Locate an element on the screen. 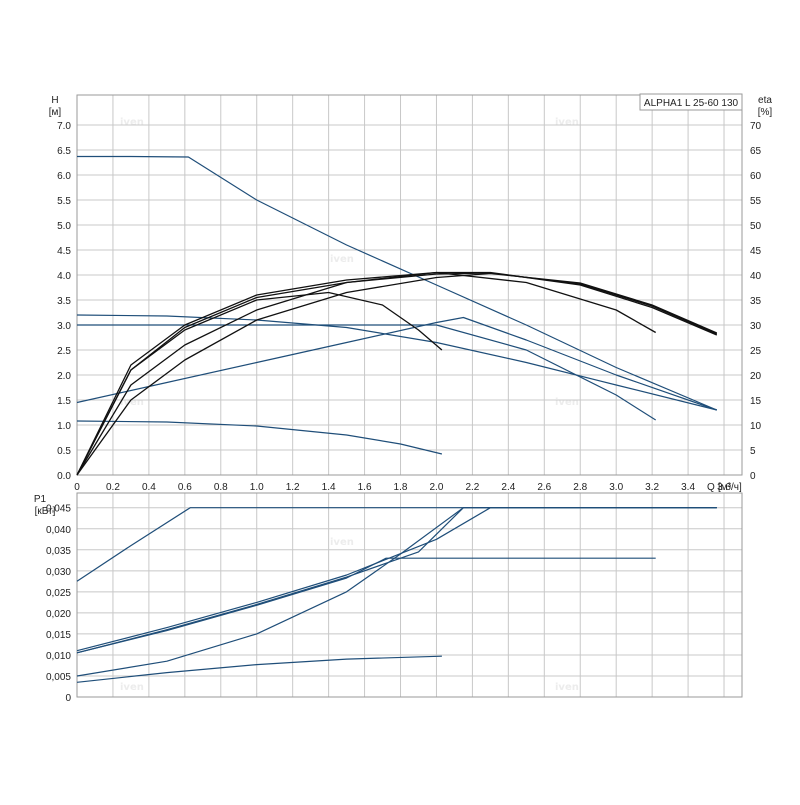 Image resolution: width=800 pixels, height=805 pixels. y-left-tick-label: 0,010 is located at coordinates (58, 656).